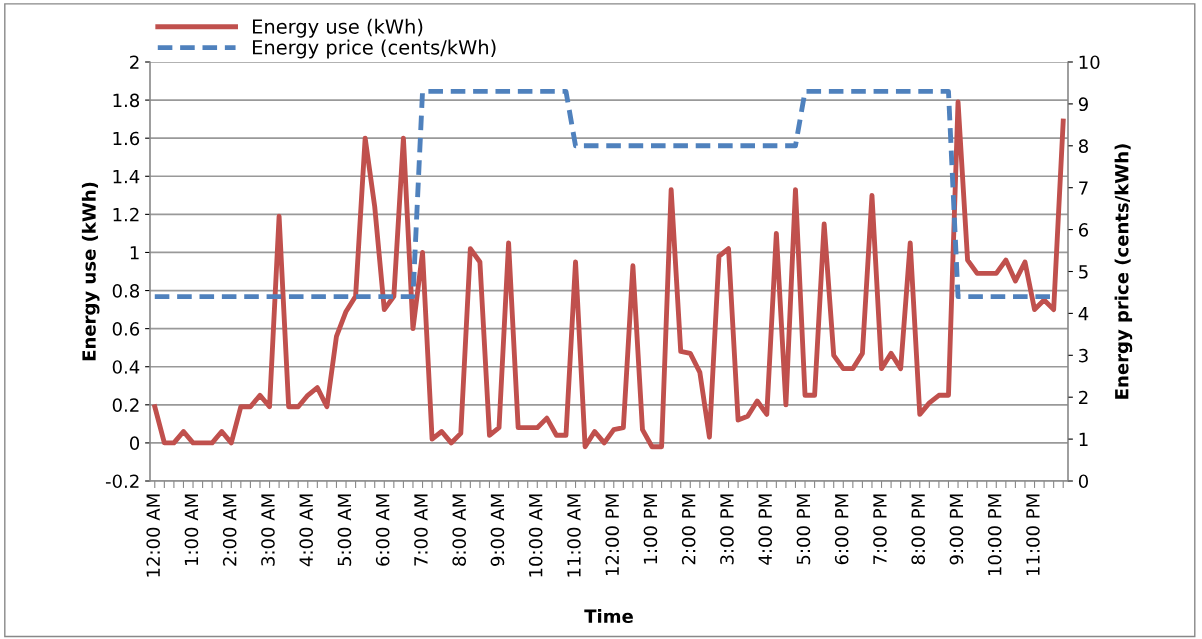 The height and width of the screenshot is (639, 1202). What do you see at coordinates (421, 530) in the screenshot?
I see `x-tick-label: 7:00 AM` at bounding box center [421, 530].